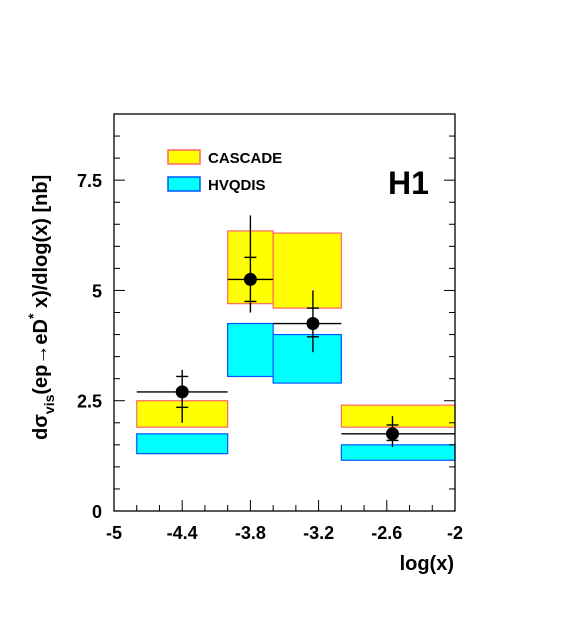  Describe the element at coordinates (386, 533) in the screenshot. I see `x-tick-label: -2.6` at that location.